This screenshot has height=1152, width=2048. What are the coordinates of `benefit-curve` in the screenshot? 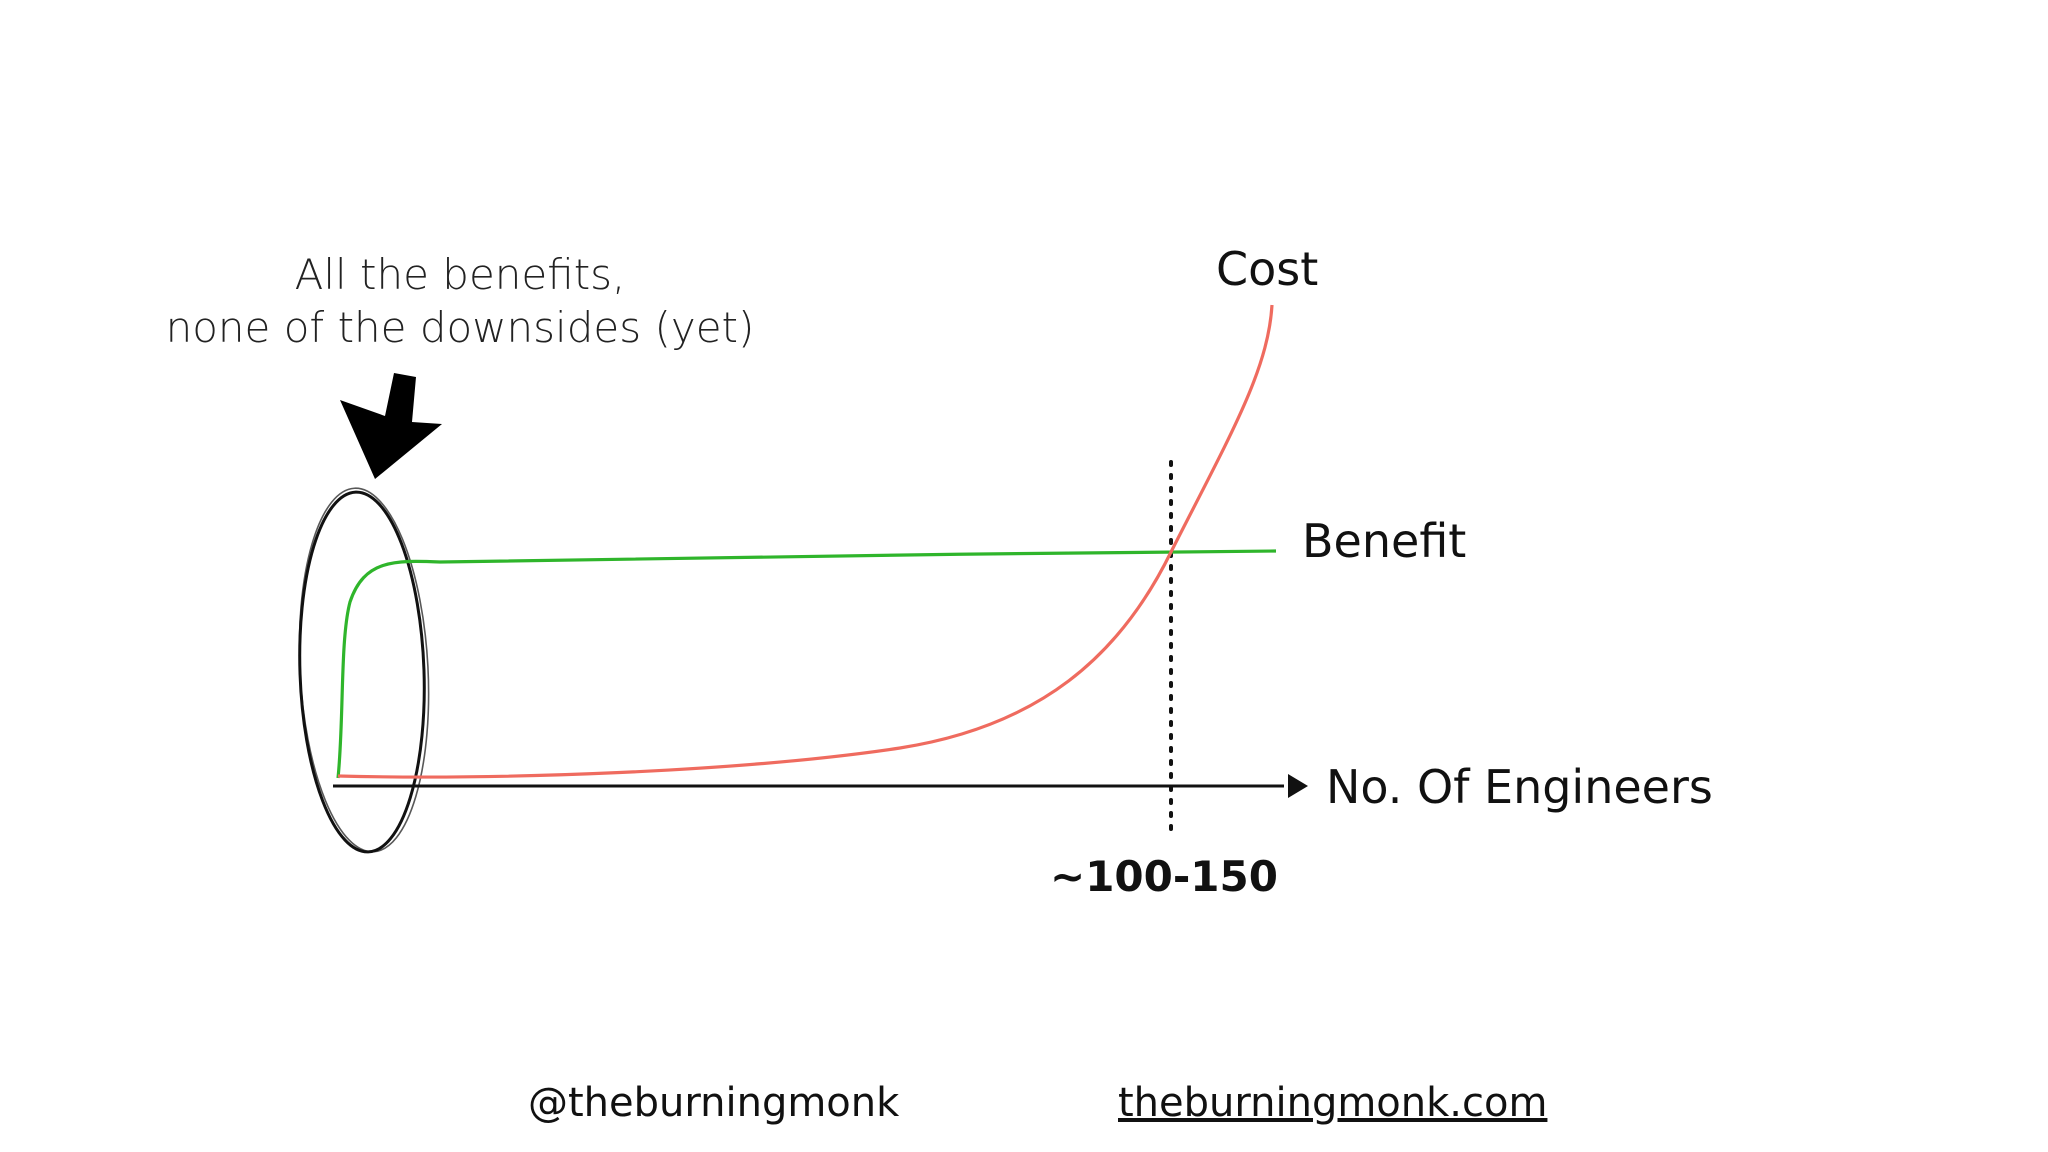 It's located at (806, 664).